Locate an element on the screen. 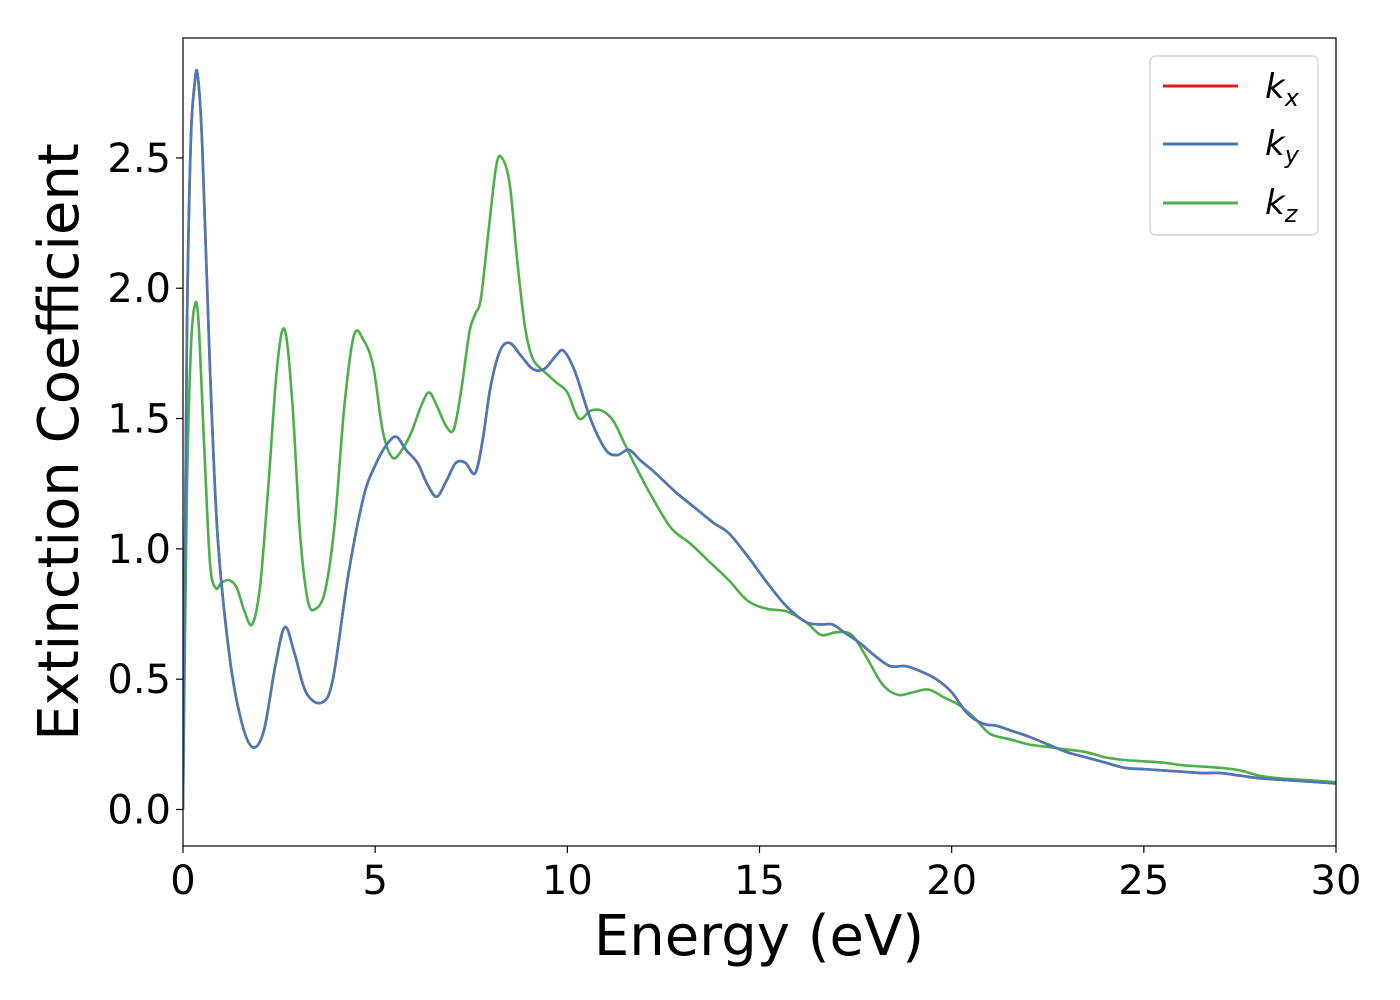 The width and height of the screenshot is (1400, 1000). x-tick-label: 20 is located at coordinates (951, 881).